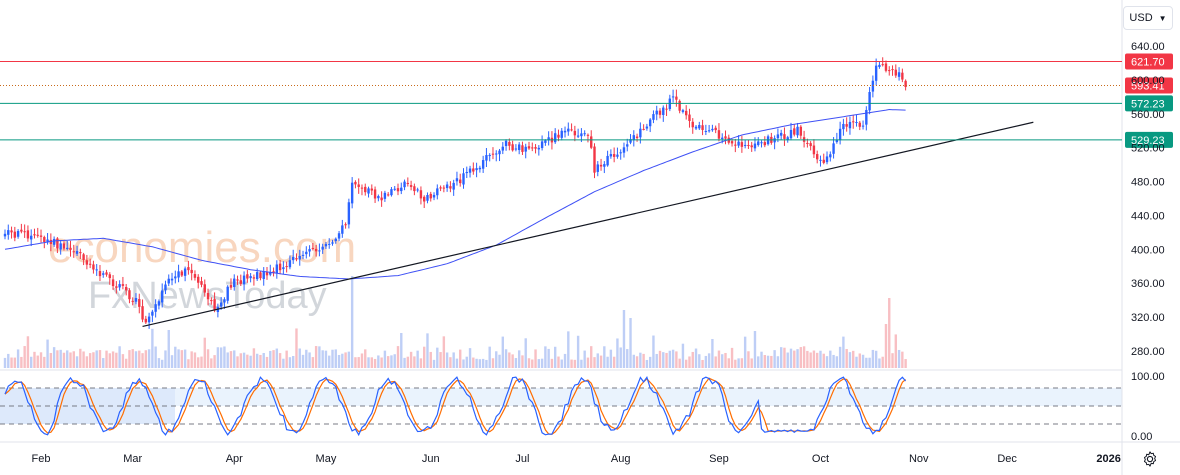  Describe the element at coordinates (202, 270) in the screenshot. I see `watermark: economies.com FxNewsToday` at that location.